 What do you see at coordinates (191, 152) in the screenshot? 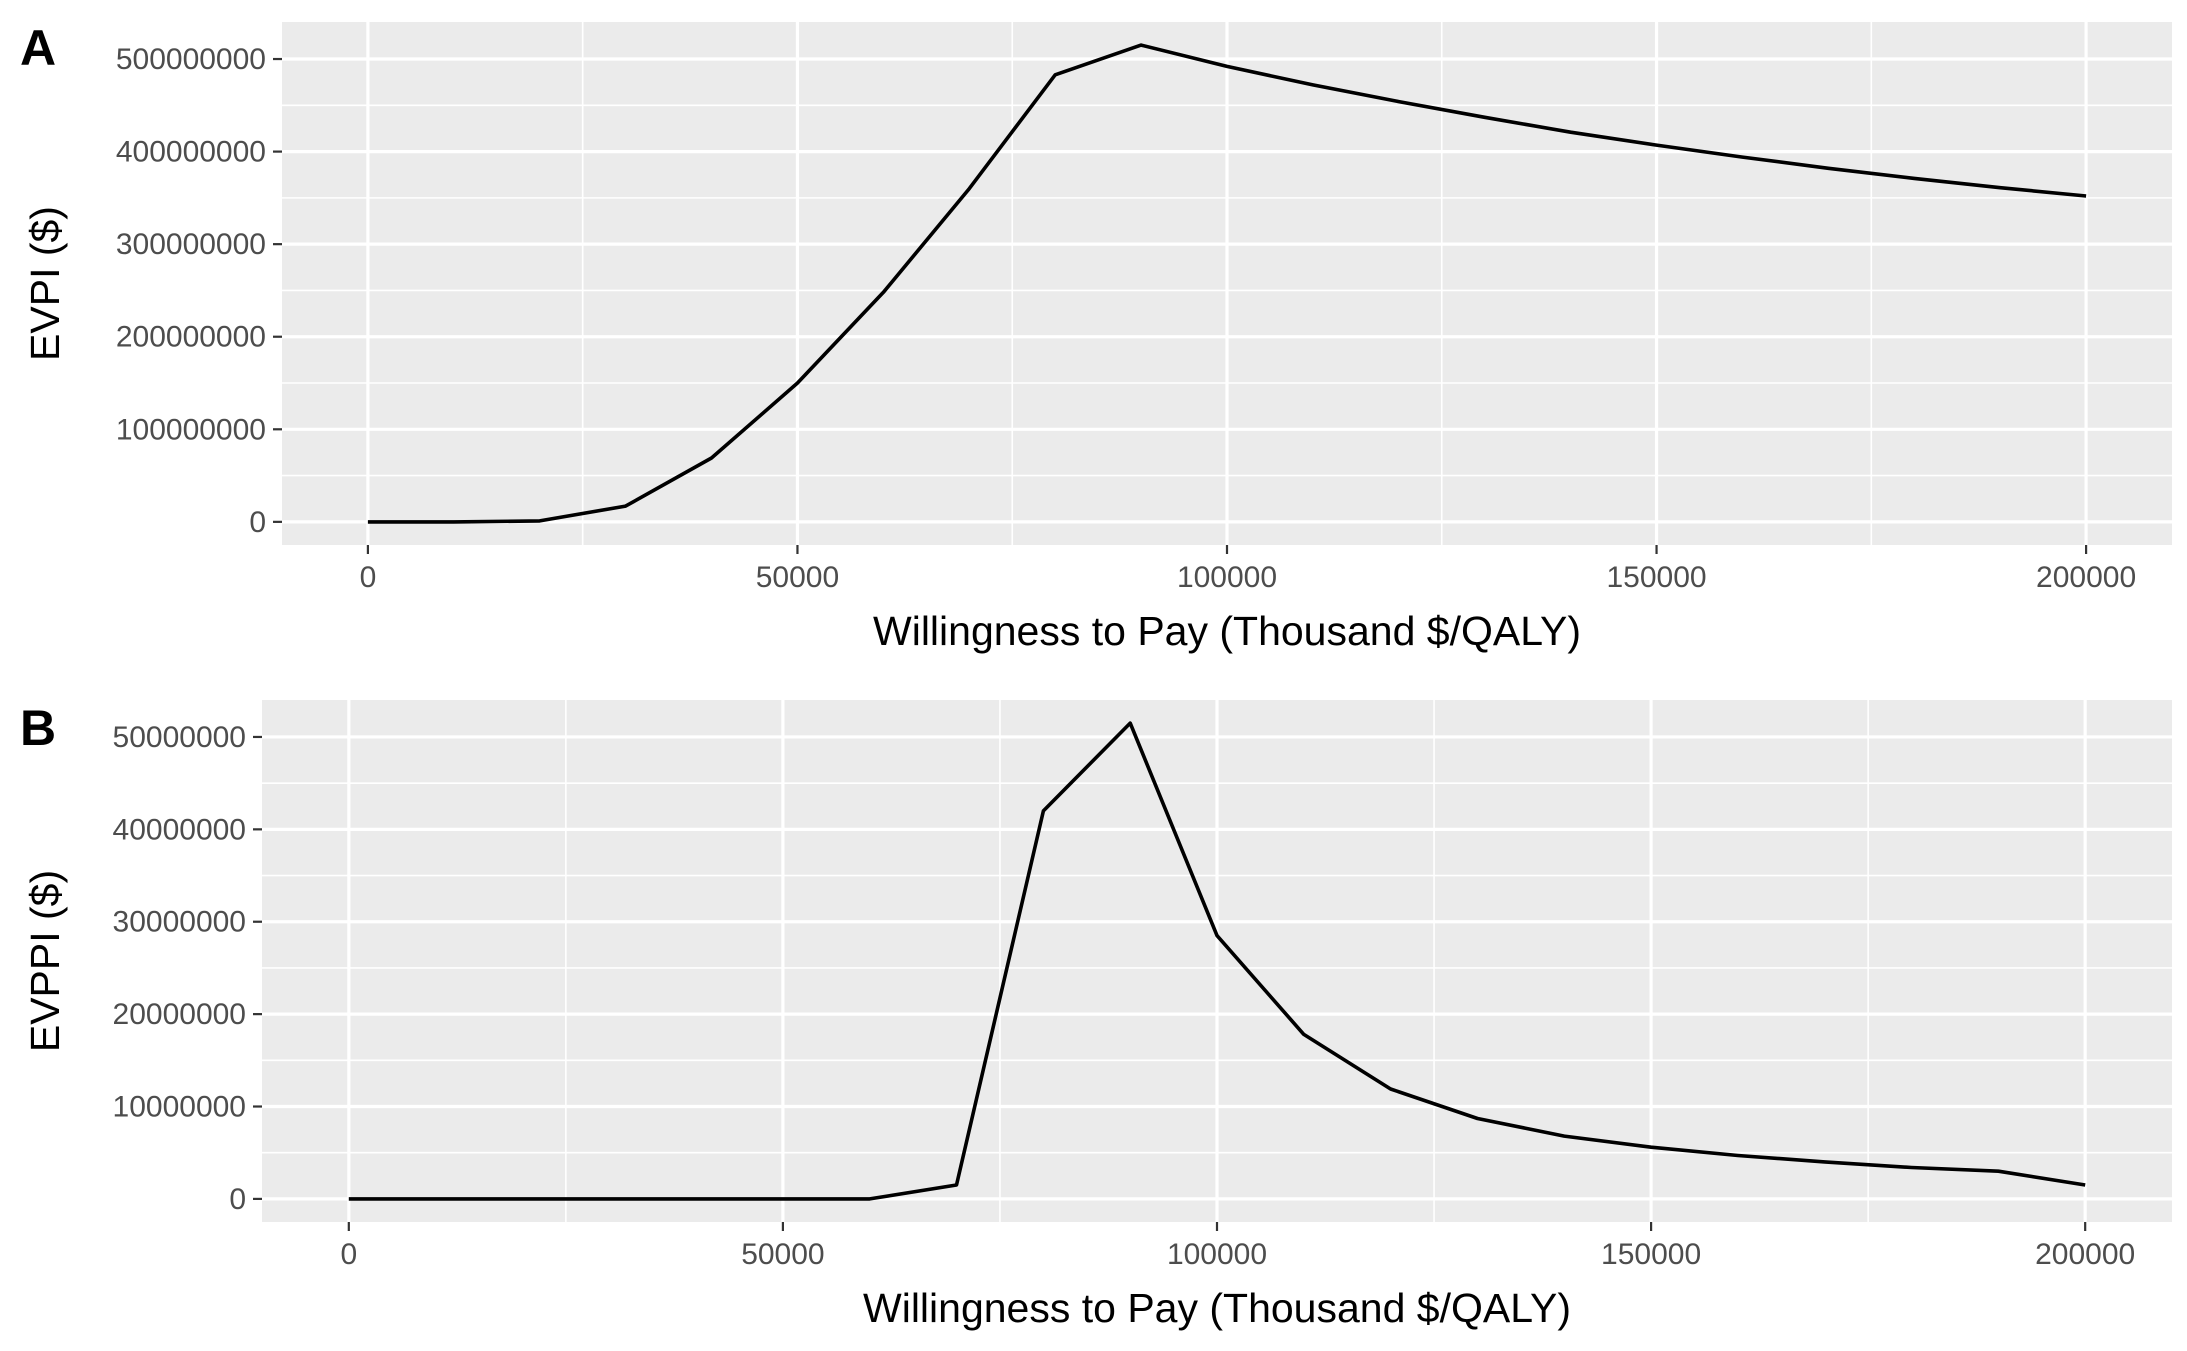
I see `y-tick-label: 400000000` at bounding box center [191, 152].